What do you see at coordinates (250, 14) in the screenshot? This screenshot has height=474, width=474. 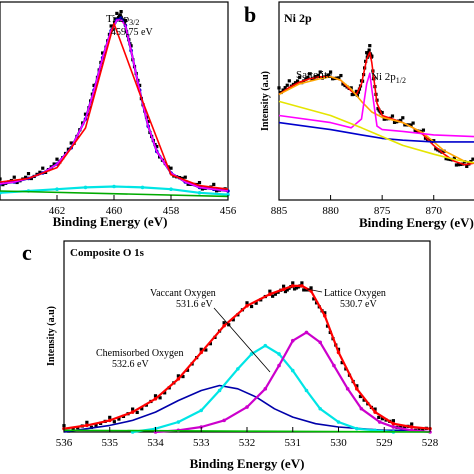 I see `panel-b-letter: b` at bounding box center [250, 14].